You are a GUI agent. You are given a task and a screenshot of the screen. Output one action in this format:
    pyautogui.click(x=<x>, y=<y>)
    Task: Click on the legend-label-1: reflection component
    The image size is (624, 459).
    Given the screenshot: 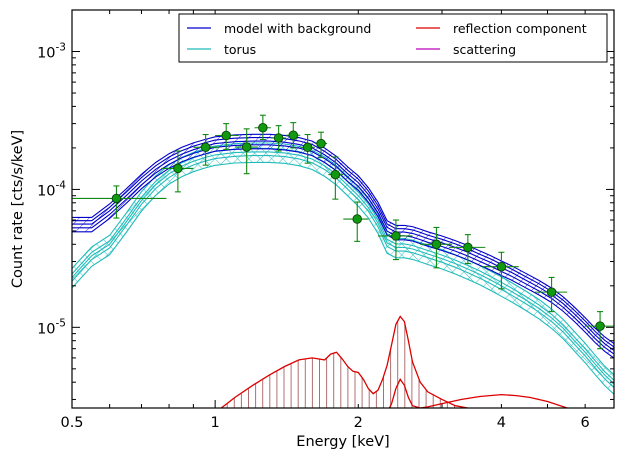 What is the action you would take?
    pyautogui.click(x=520, y=28)
    